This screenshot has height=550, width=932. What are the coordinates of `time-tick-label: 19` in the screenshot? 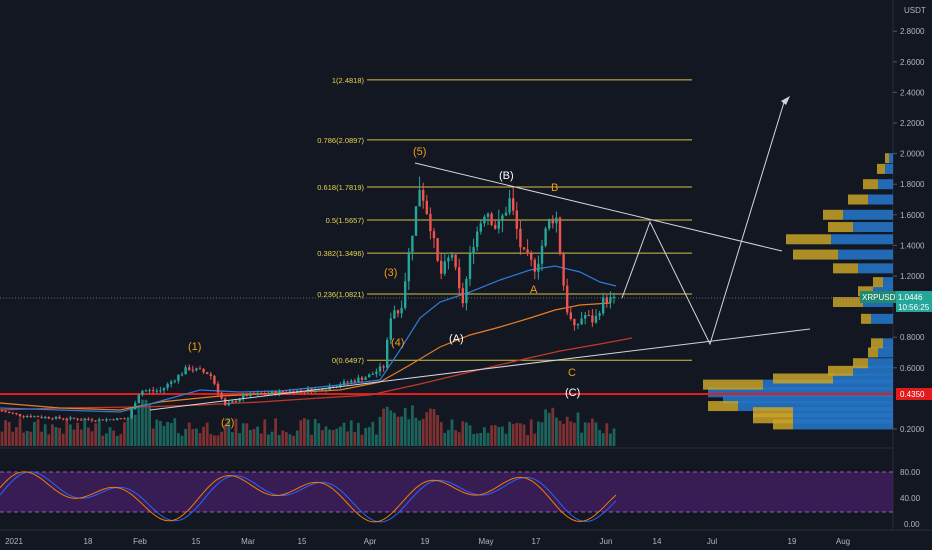 It's located at (425, 541).